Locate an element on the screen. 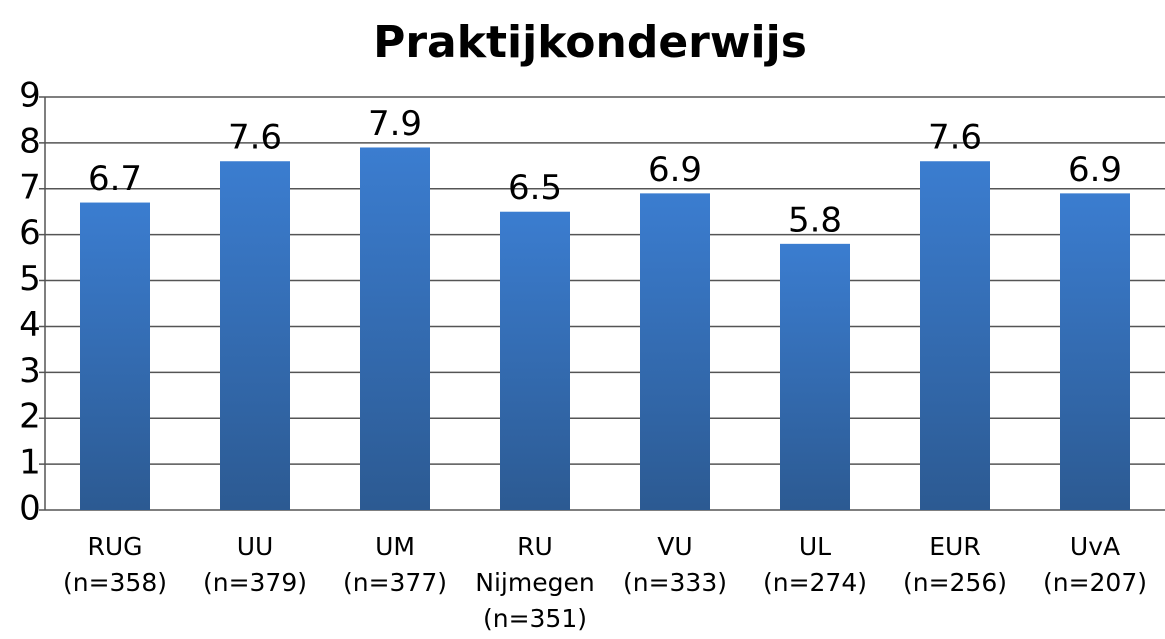 Image resolution: width=1165 pixels, height=639 pixels. x-tick-label: (n=256) is located at coordinates (955, 582).